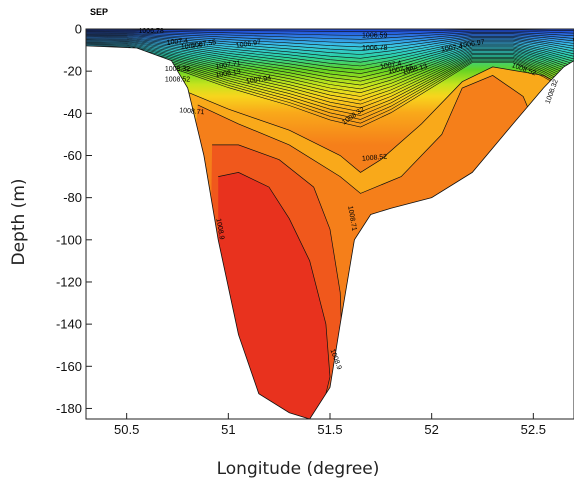 The image size is (574, 486). Describe the element at coordinates (19, 221) in the screenshot. I see `y-axis-title: Depth (m)` at that location.